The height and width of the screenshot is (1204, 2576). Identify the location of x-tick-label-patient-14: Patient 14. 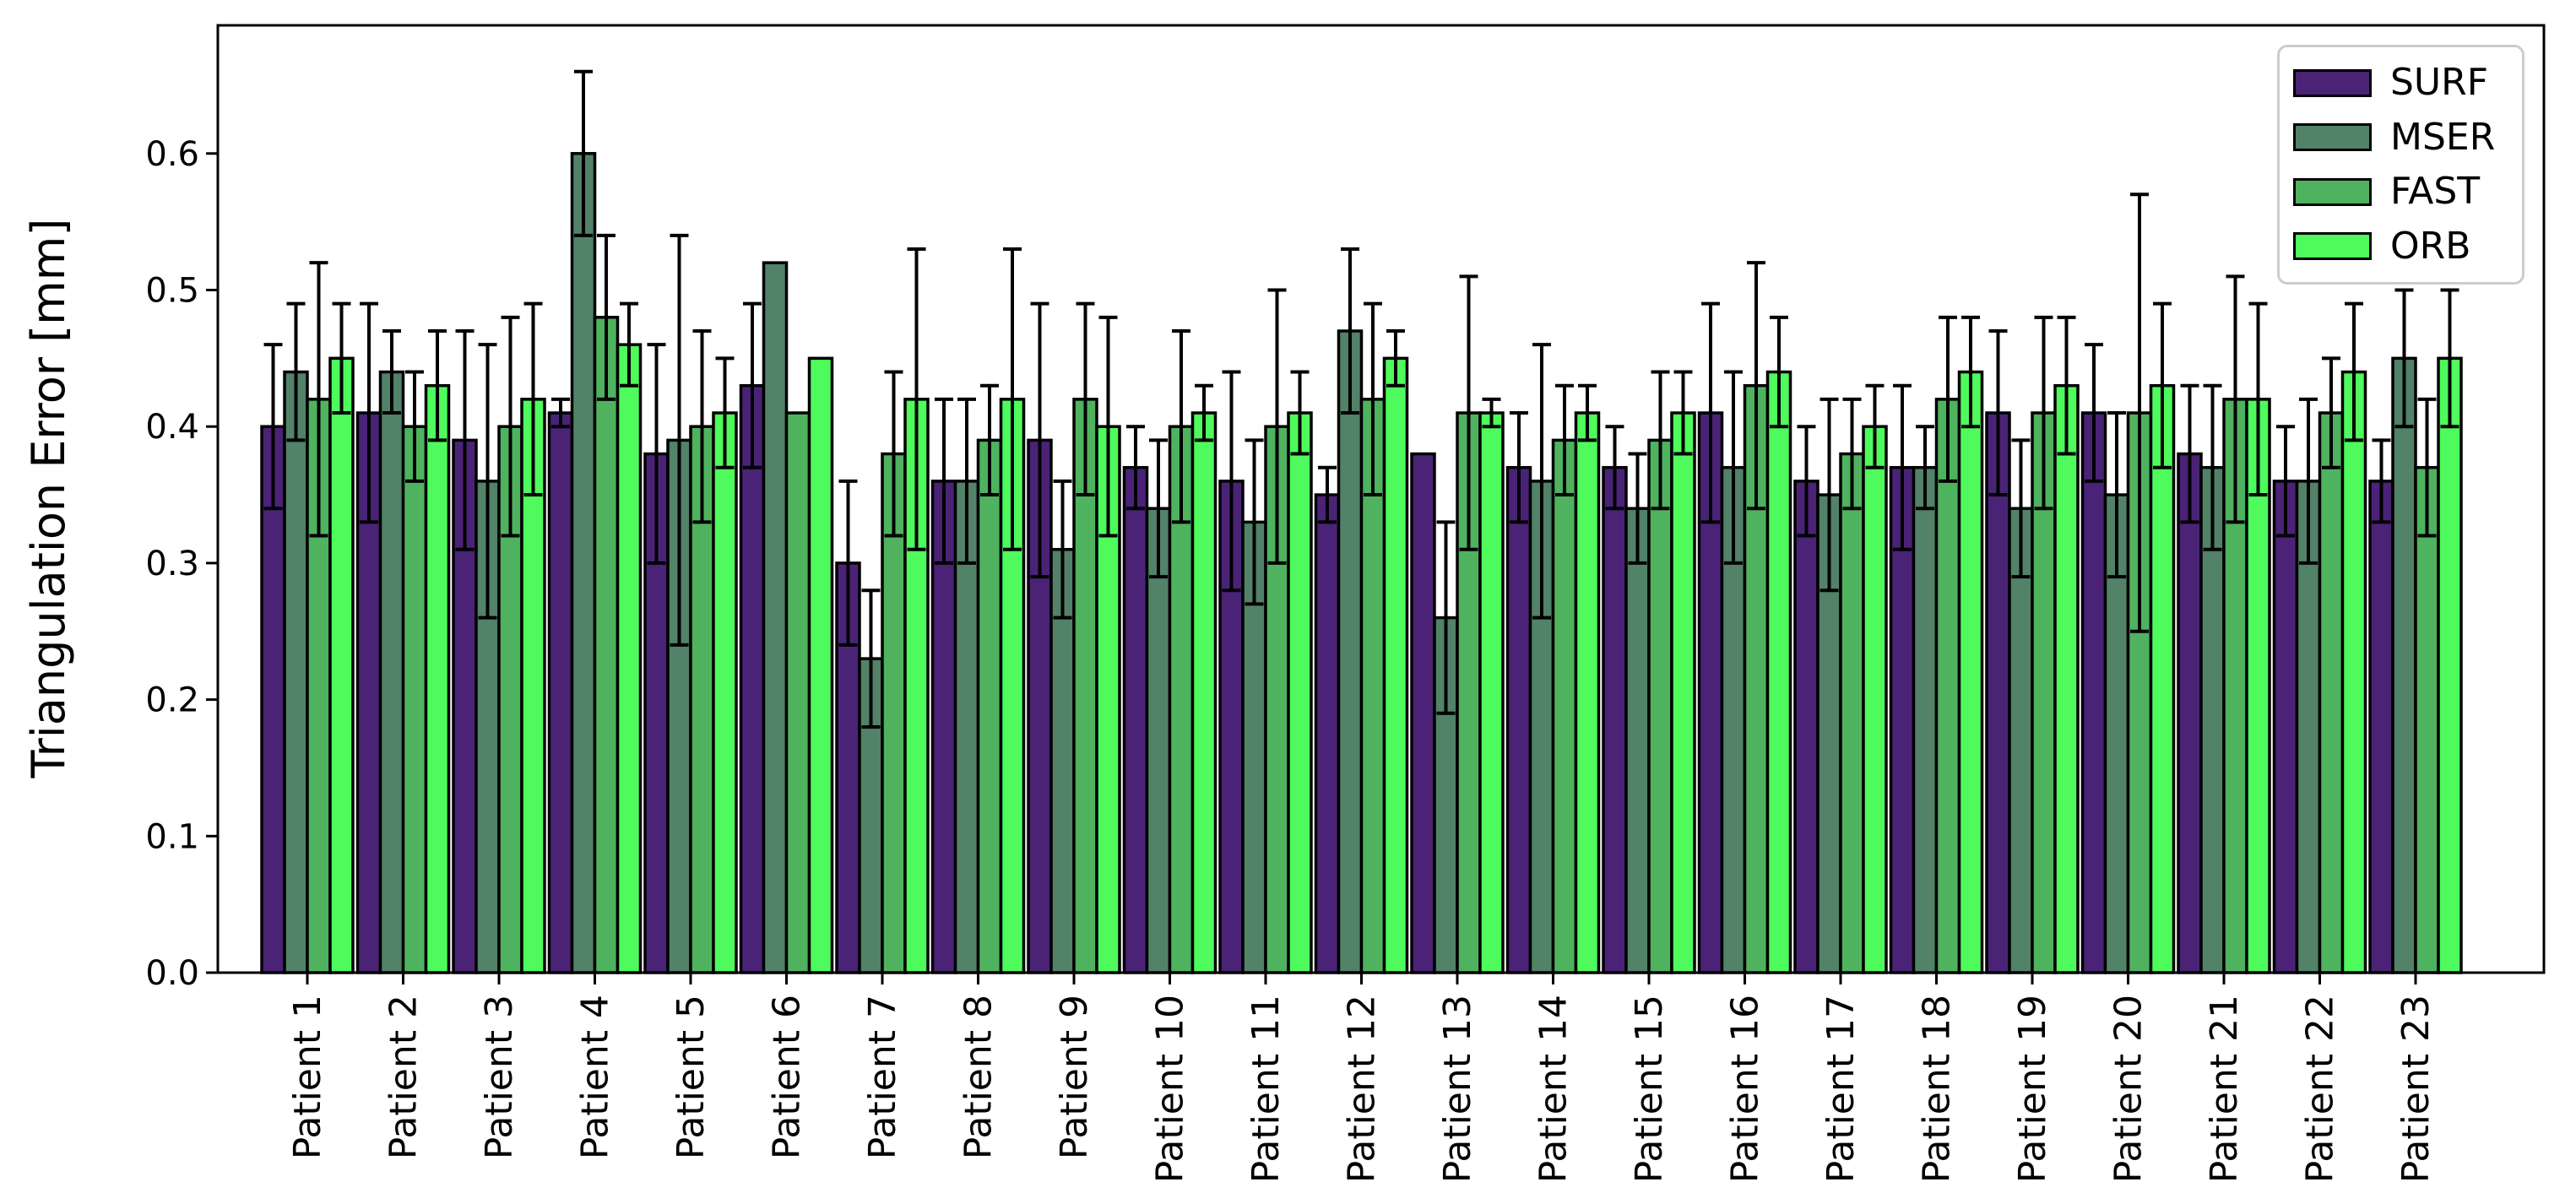
(1553, 1089).